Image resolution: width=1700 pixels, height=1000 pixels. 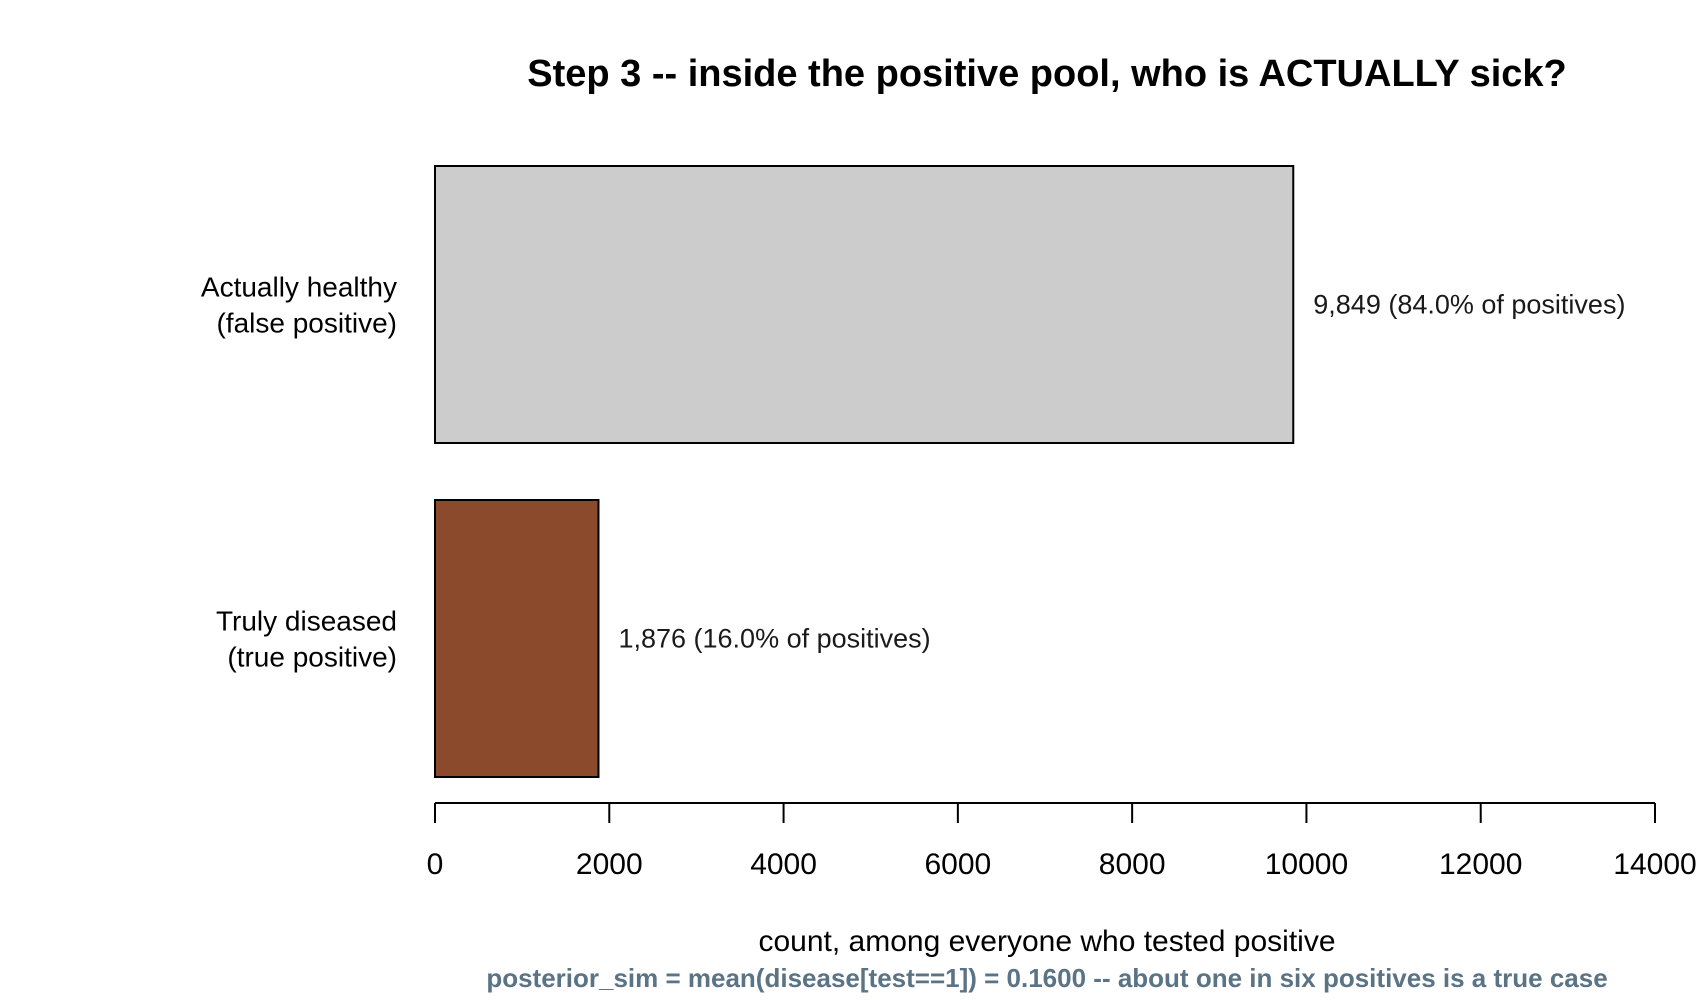 What do you see at coordinates (1062, 841) in the screenshot?
I see `x-axis: 0 2000 4000 6000 8000 10000 12000 14000` at bounding box center [1062, 841].